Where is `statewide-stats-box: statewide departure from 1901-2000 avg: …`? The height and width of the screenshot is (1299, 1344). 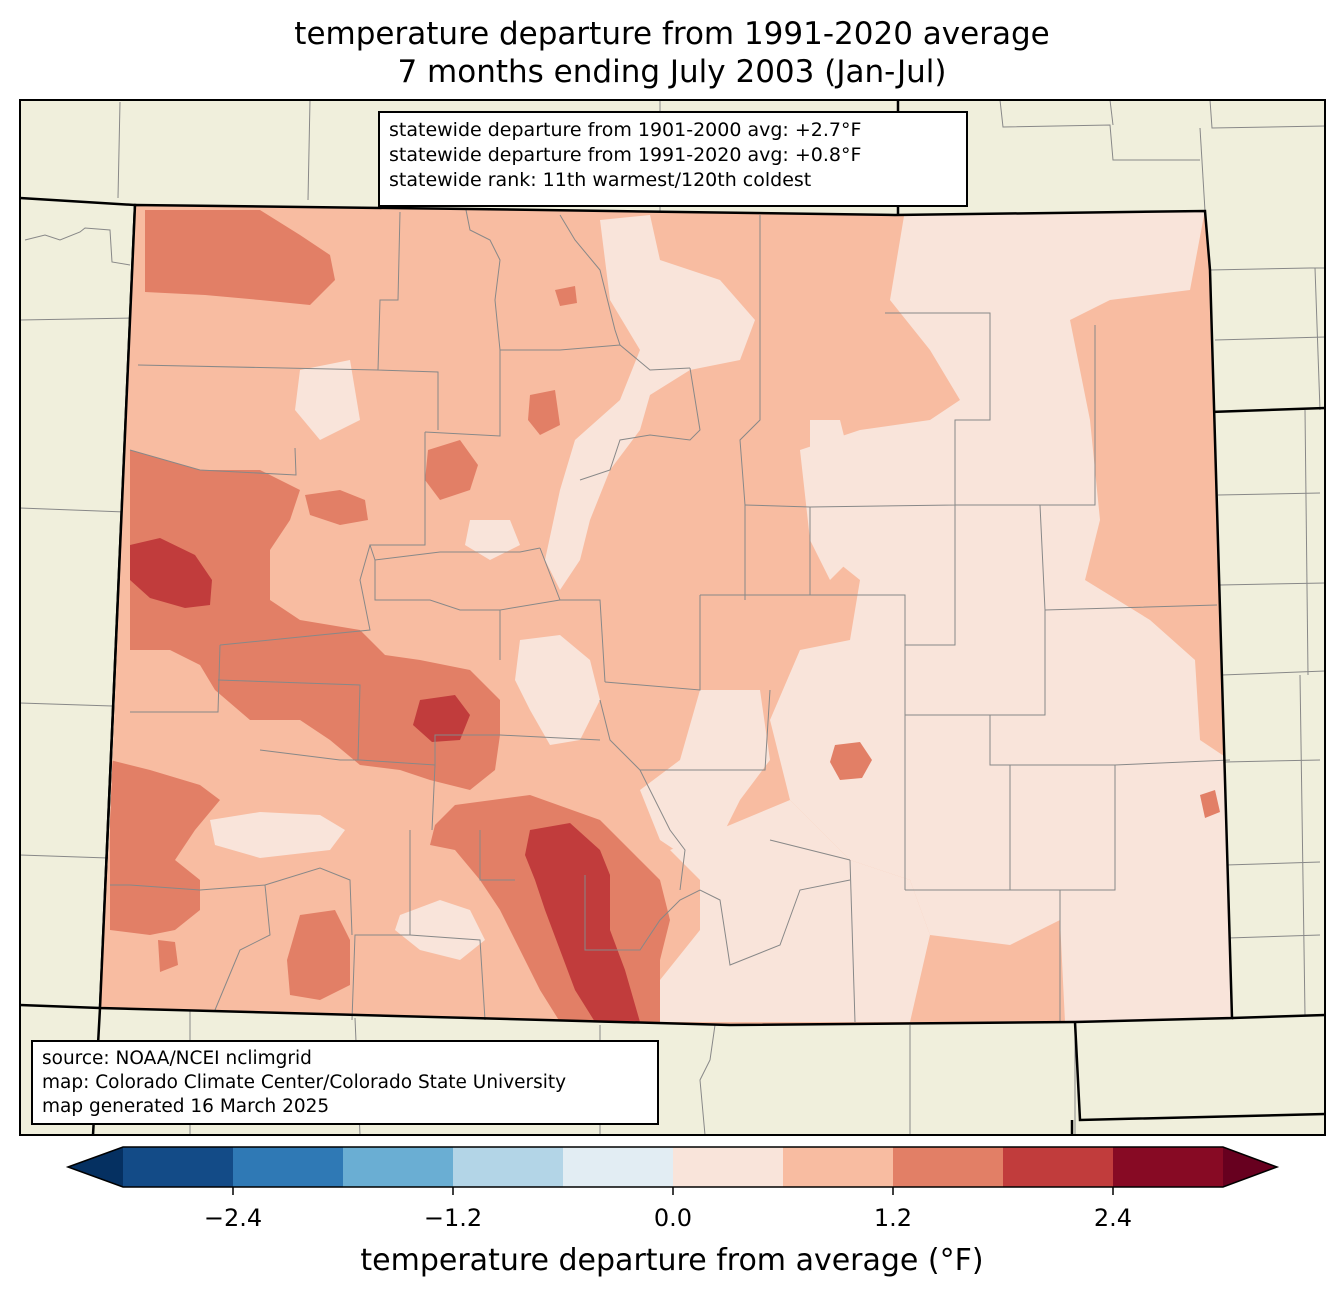 statewide-stats-box: statewide departure from 1901-2000 avg: … is located at coordinates (673, 159).